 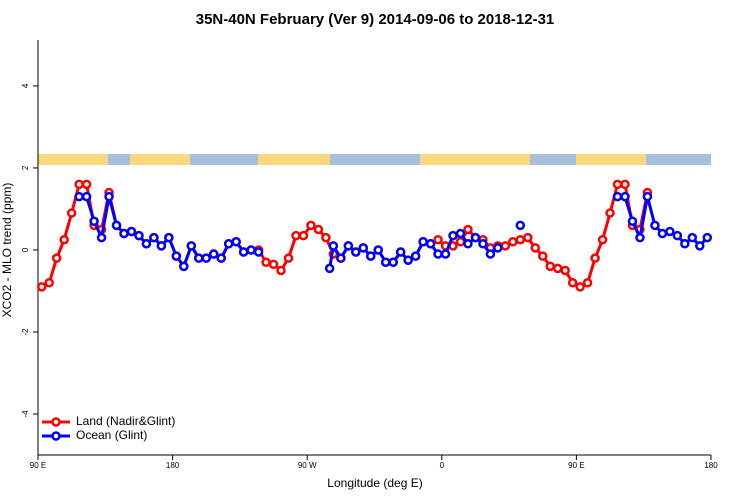 What do you see at coordinates (7, 250) in the screenshot?
I see `y-axis-label: XCO2 - MLO trend (ppm)` at bounding box center [7, 250].